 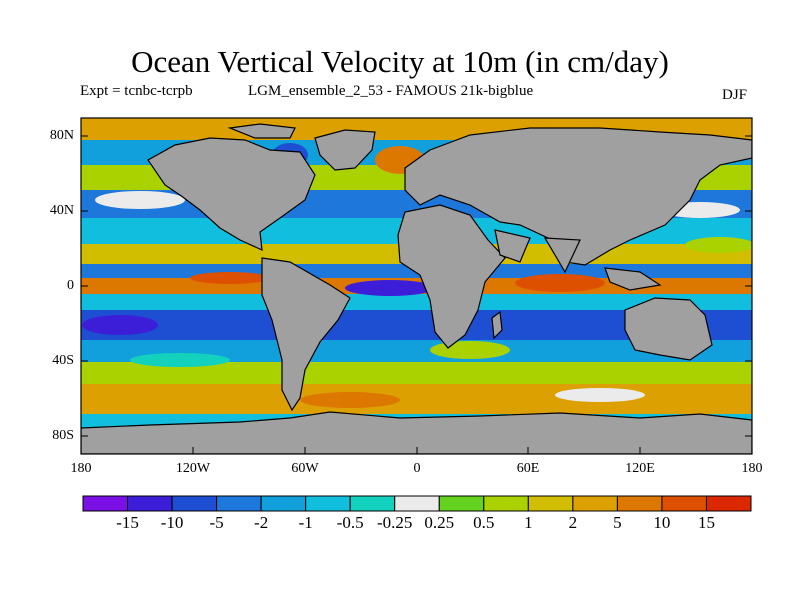 What do you see at coordinates (70, 285) in the screenshot?
I see `lat-label-0: 0` at bounding box center [70, 285].